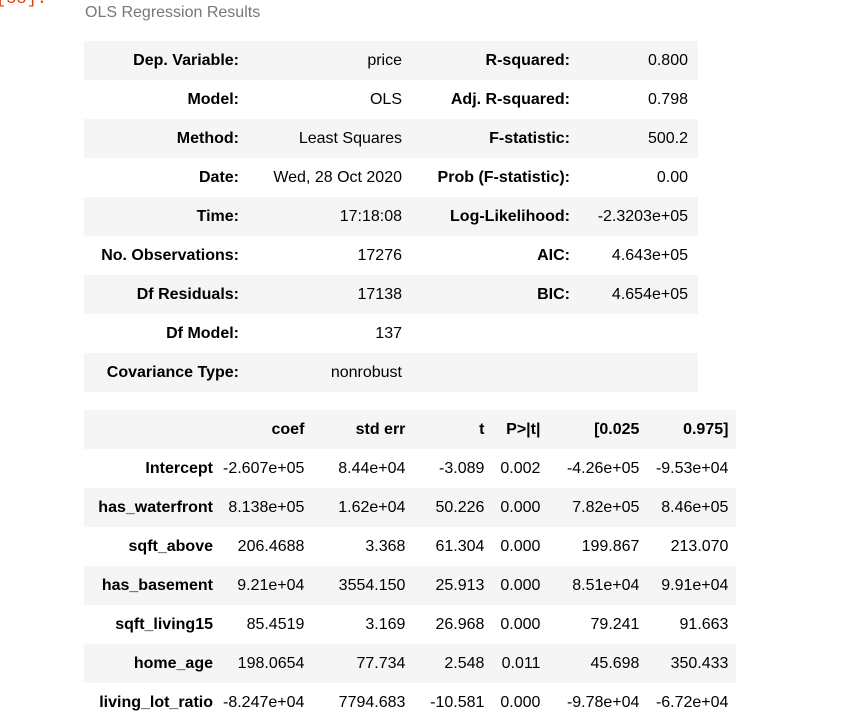 This screenshot has height=722, width=858. I want to click on info-value: 17276, so click(380, 255).